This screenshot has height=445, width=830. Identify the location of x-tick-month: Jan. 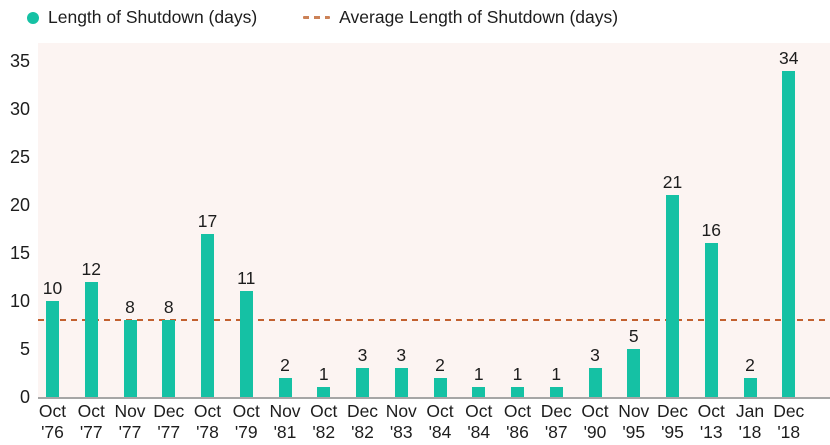
(750, 411).